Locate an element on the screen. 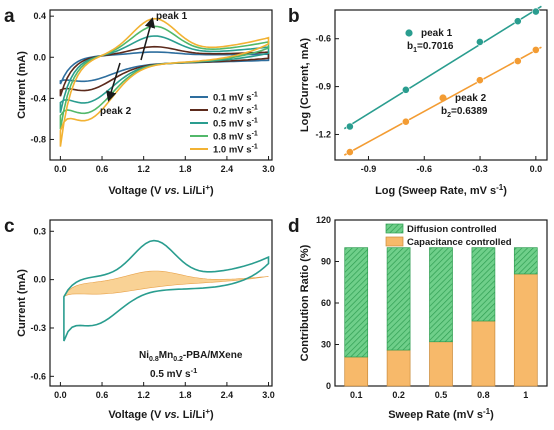  panel-d-xlabel: Sweep Rate (mV s-1) is located at coordinates (441, 414).